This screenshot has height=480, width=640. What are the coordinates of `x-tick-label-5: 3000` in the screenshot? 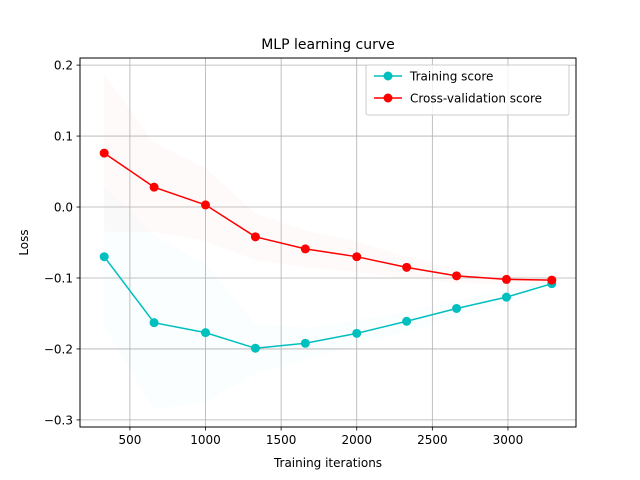 It's located at (508, 440).